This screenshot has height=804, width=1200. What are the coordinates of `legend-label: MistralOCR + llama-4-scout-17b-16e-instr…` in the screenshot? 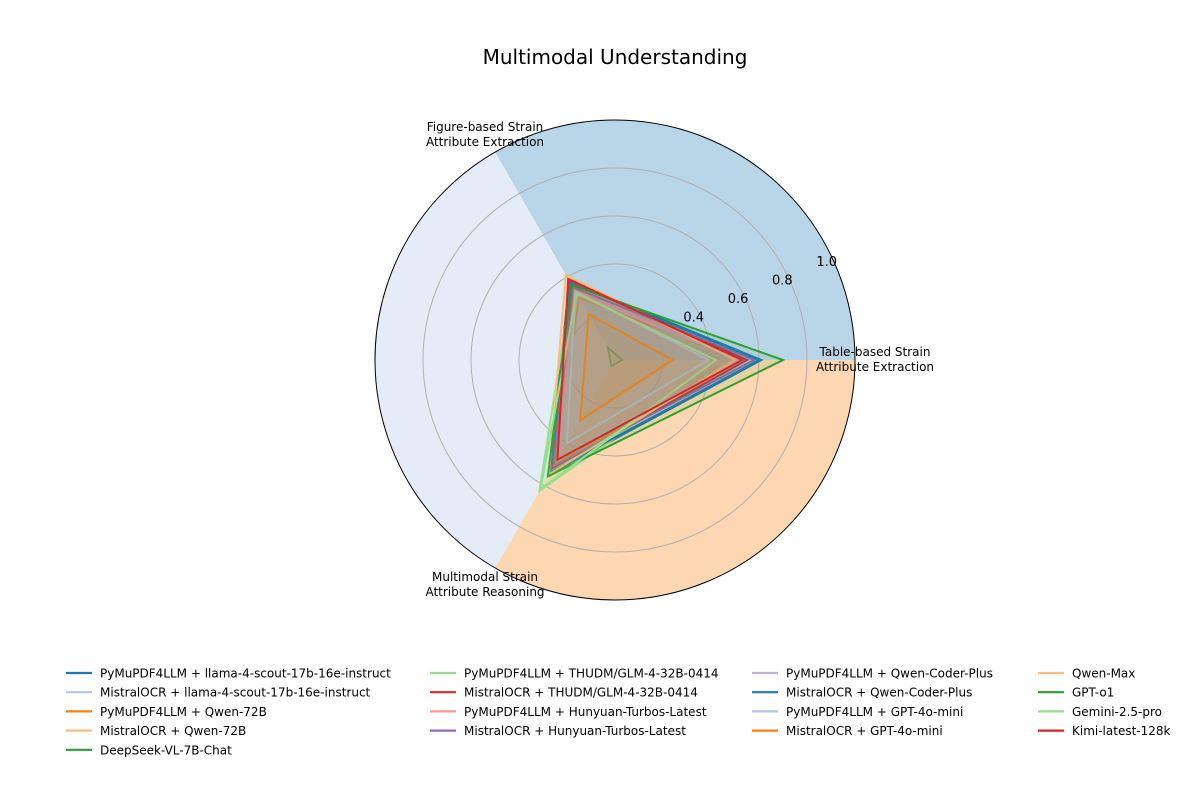 It's located at (235, 693).